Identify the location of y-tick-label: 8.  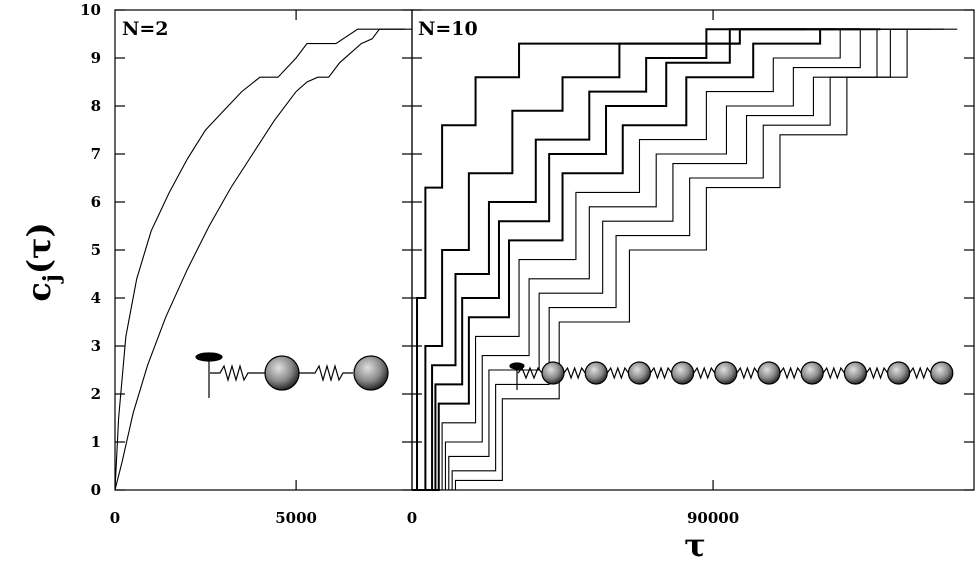
(96, 106).